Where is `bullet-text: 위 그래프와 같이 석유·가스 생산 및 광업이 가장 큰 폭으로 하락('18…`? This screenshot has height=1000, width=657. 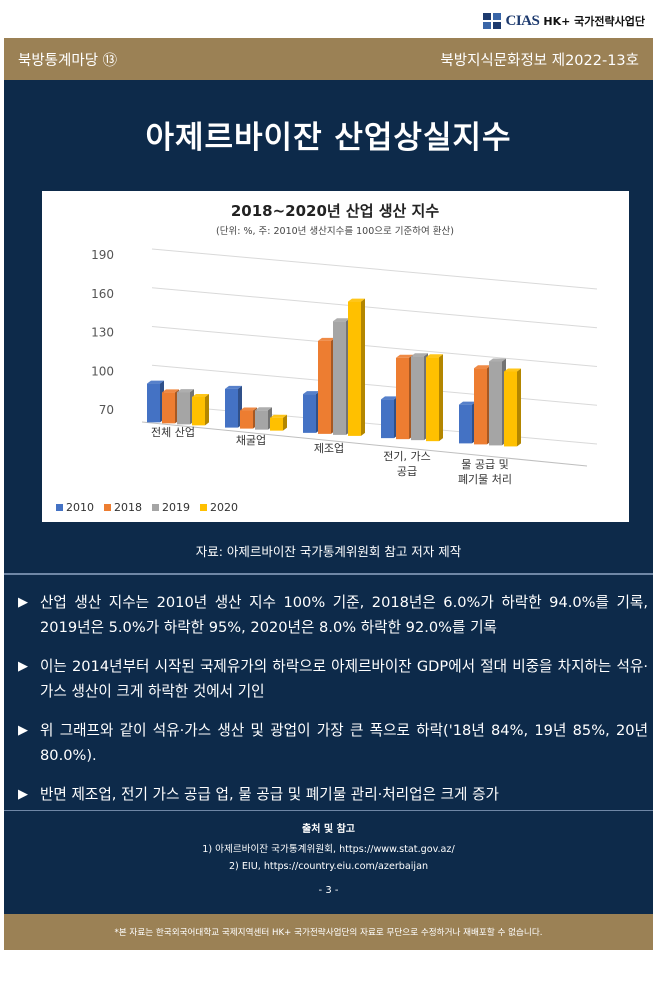
bullet-text: 위 그래프와 같이 석유·가스 생산 및 광업이 가장 큰 폭으로 하락('18… is located at coordinates (344, 743).